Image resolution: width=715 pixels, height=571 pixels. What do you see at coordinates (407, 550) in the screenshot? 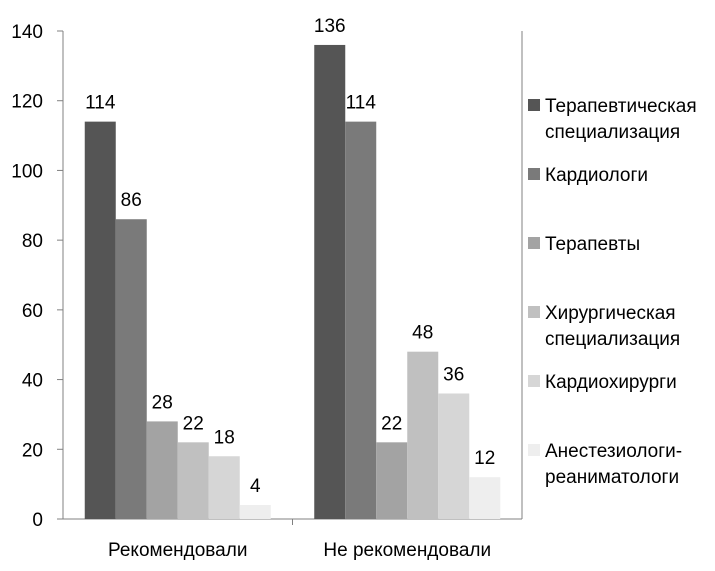
I see `x-category-label: Не рекомендовали` at bounding box center [407, 550].